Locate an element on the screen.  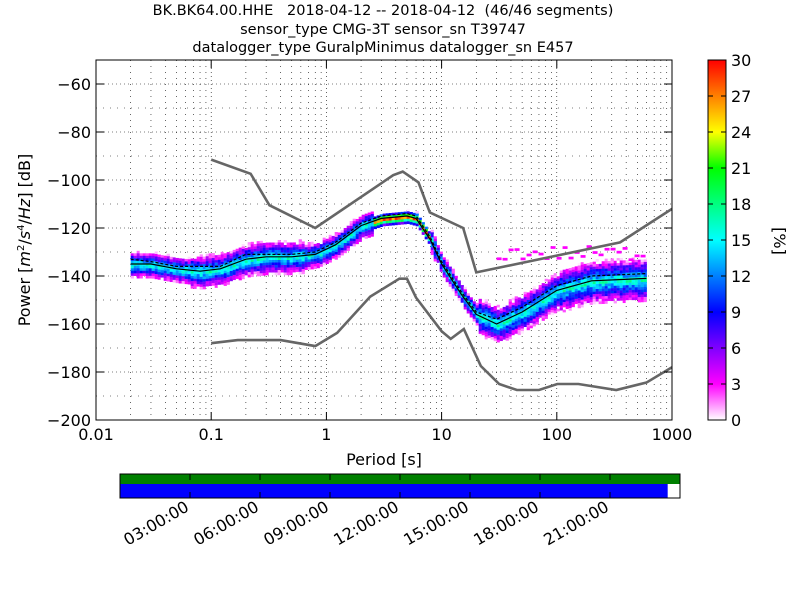
colorbar-label: [%] is located at coordinates (779, 241).